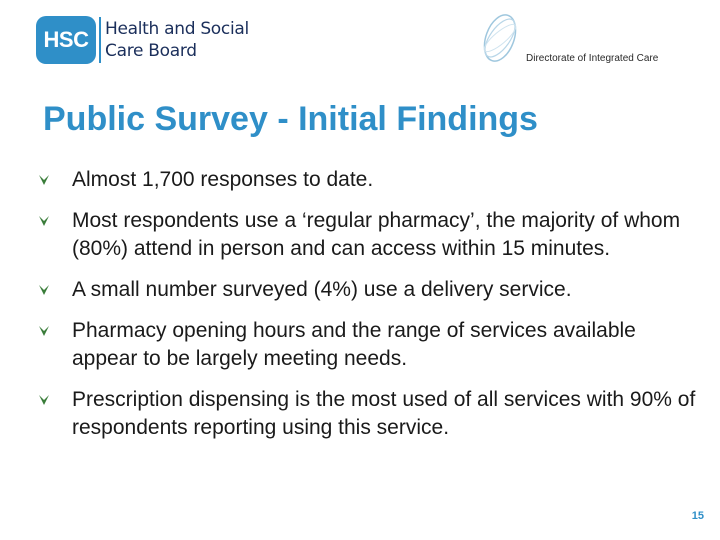 The height and width of the screenshot is (540, 720). I want to click on dic-swirl-icon, so click(500, 38).